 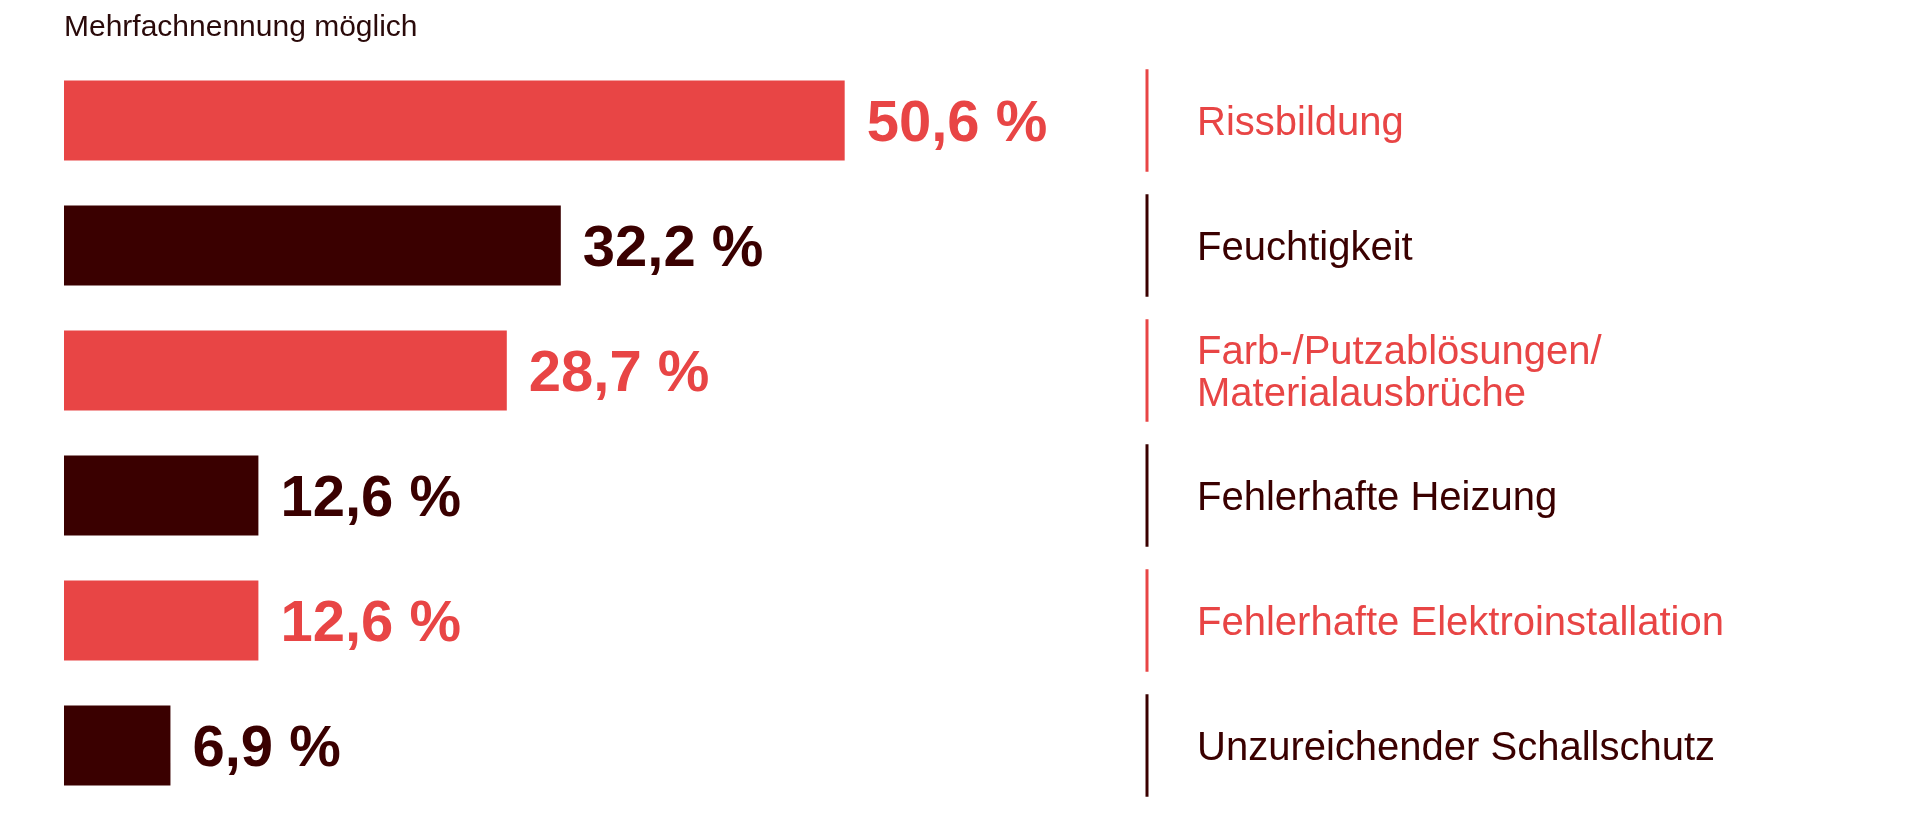 I want to click on y-tick-label: Farb-/Putzablösungen/Materialausbrüche, so click(x=1400, y=370).